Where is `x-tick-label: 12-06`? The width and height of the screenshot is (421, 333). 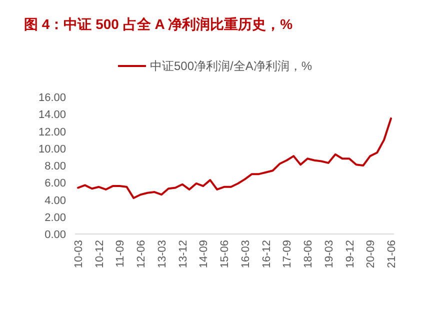
x-tick-label: 12-06 is located at coordinates (142, 254).